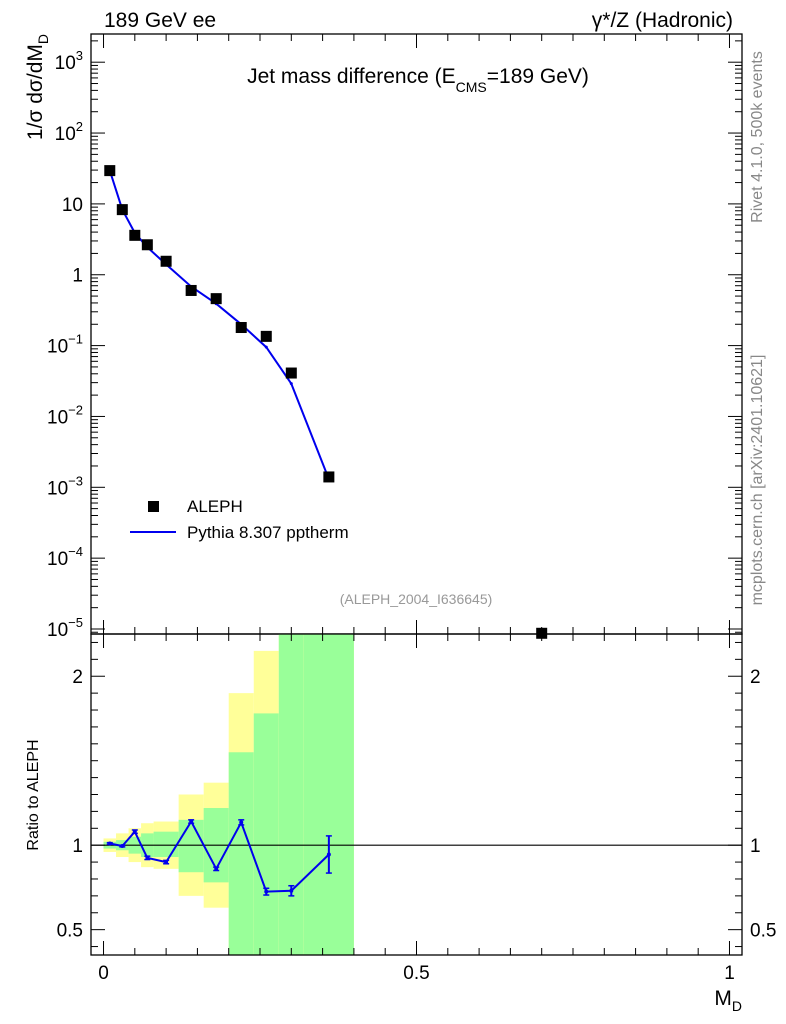  What do you see at coordinates (268, 532) in the screenshot?
I see `legend-label-pythia: Pythia 8.307 pptherm` at bounding box center [268, 532].